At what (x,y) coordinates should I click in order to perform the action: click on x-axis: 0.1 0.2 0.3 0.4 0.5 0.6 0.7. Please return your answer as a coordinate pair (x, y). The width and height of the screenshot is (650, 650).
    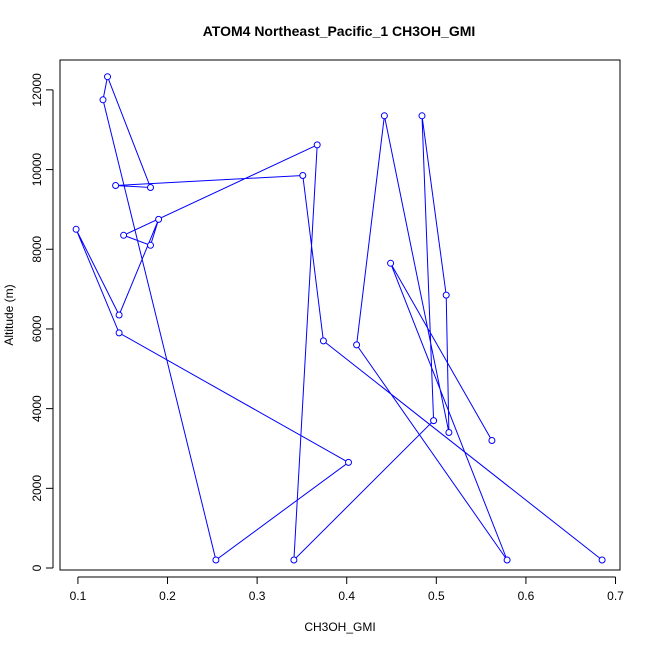
    Looking at the image, I should click on (347, 589).